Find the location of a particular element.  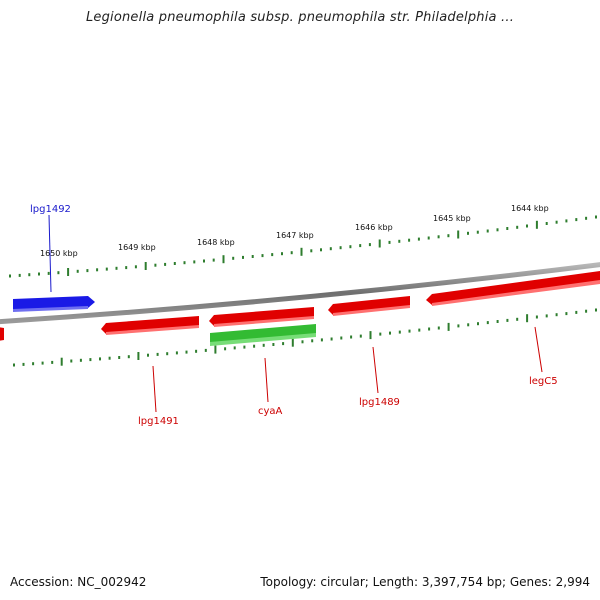

gene-label-cyaA: cyaA is located at coordinates (270, 411).